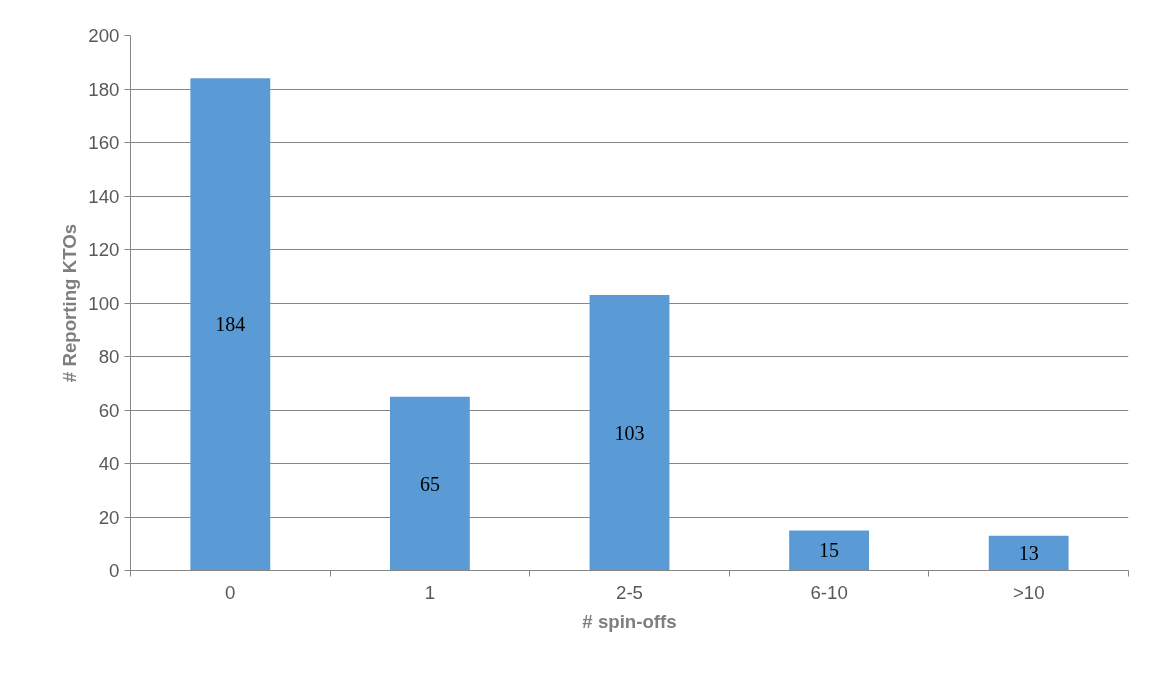 The height and width of the screenshot is (674, 1154). I want to click on data-label: 184, so click(230, 324).